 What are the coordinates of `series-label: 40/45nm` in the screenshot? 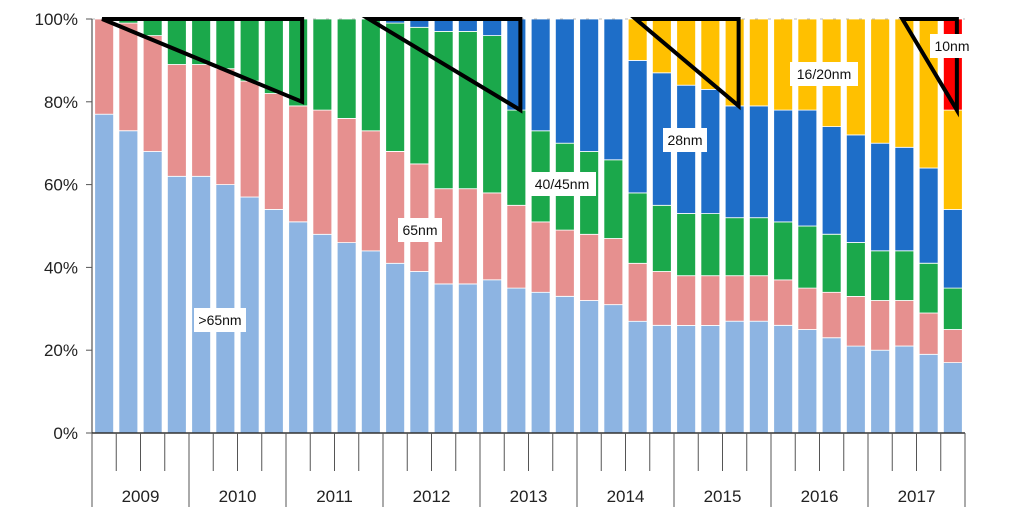 It's located at (562, 184).